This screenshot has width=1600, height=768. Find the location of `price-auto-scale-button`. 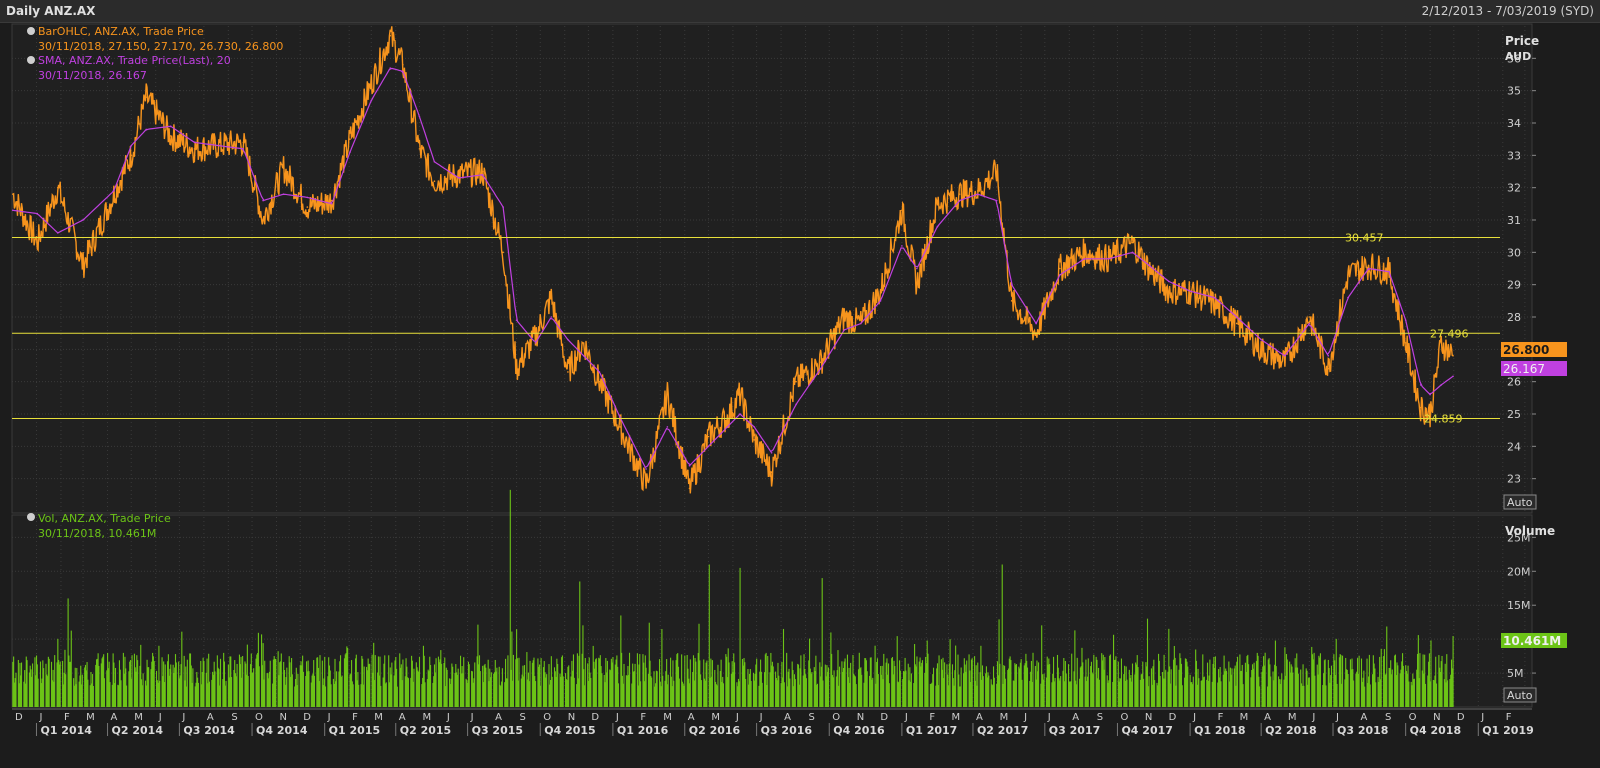

price-auto-scale-button is located at coordinates (1520, 502).